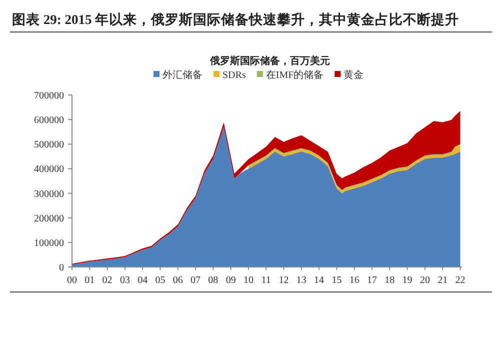 Image resolution: width=500 pixels, height=362 pixels. Describe the element at coordinates (160, 280) in the screenshot. I see `x-tick-label: 05` at that location.